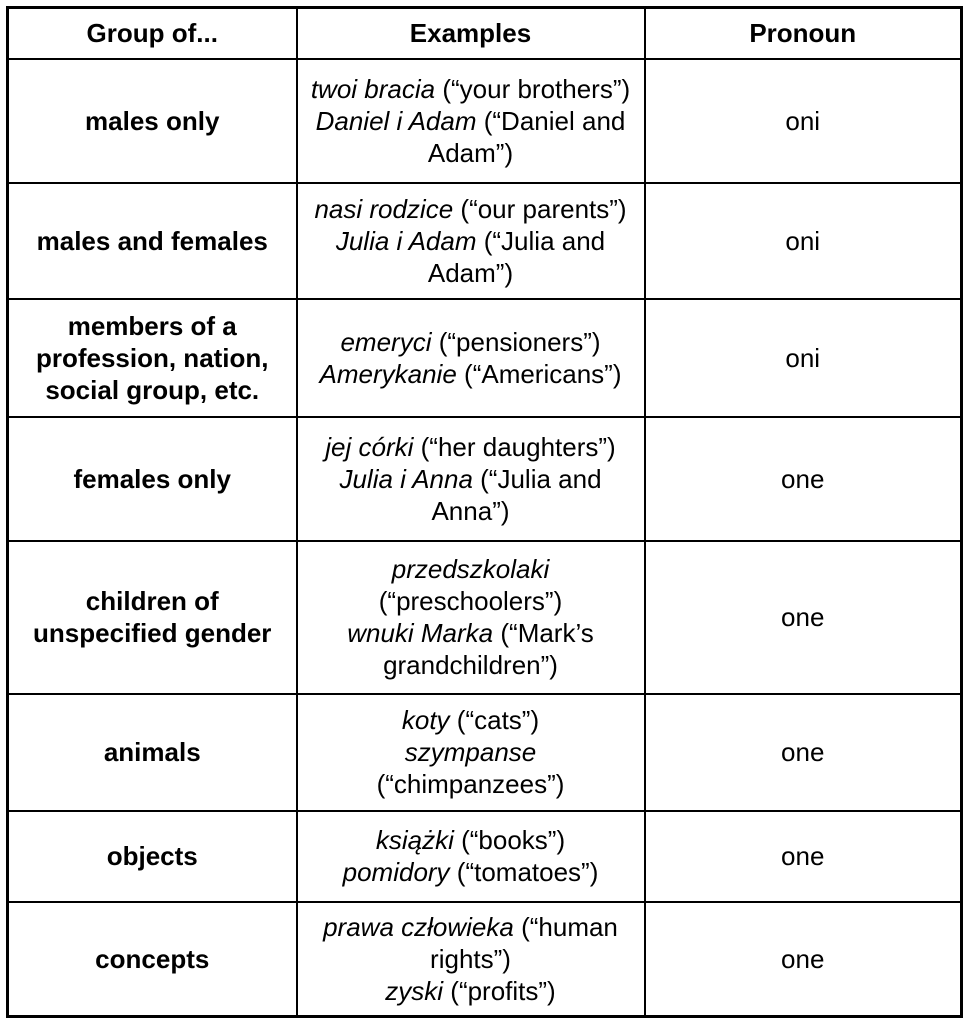 This screenshot has height=1024, width=967. I want to click on header-row: Group of... Examples Pronoun, so click(484, 33).